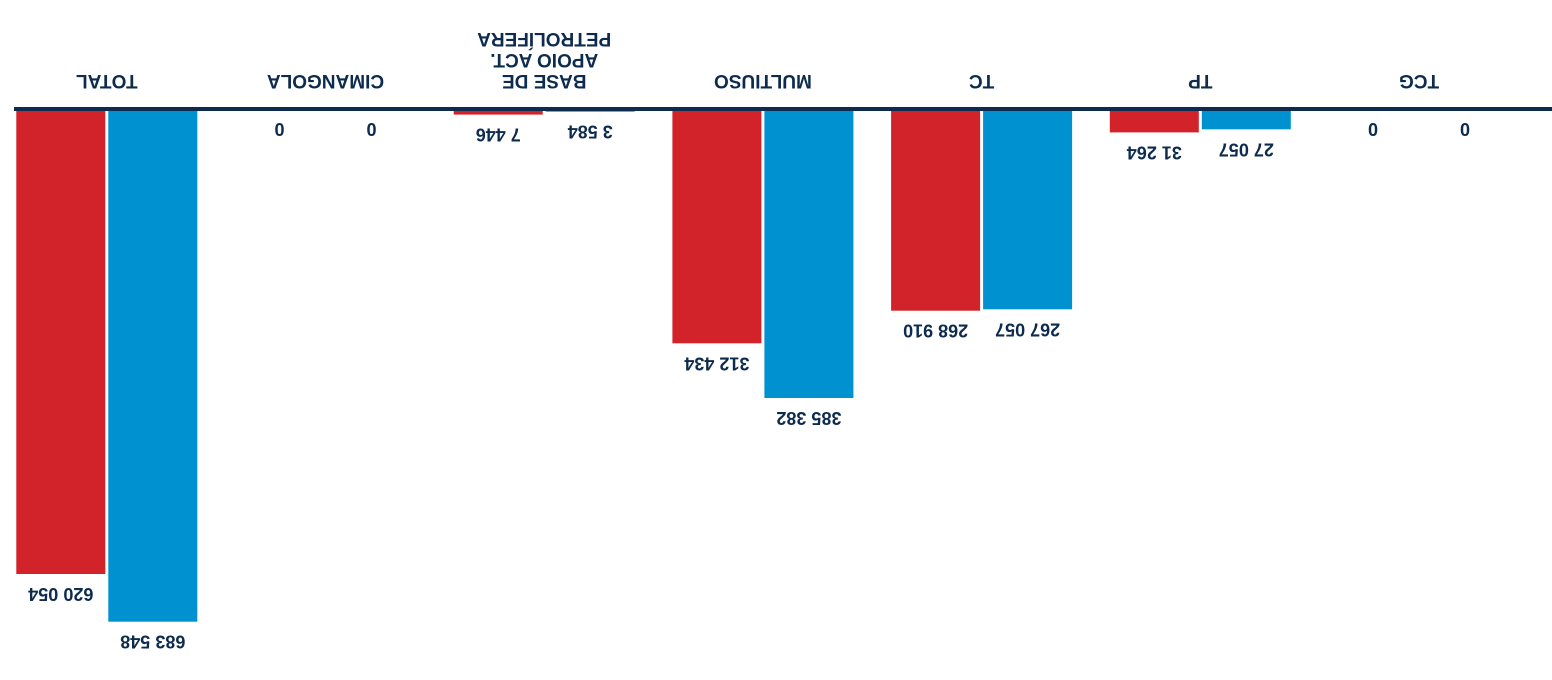 This screenshot has height=680, width=1552. I want to click on category-label-line: TC, so click(982, 80).